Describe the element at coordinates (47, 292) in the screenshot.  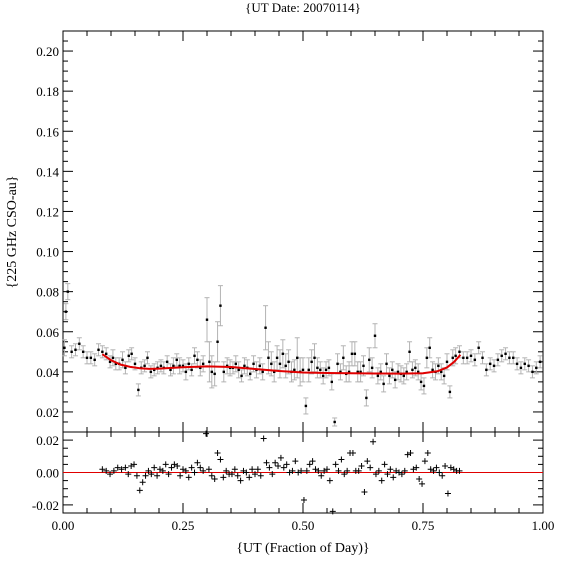
I see `y-tick-label: 0.08` at that location.